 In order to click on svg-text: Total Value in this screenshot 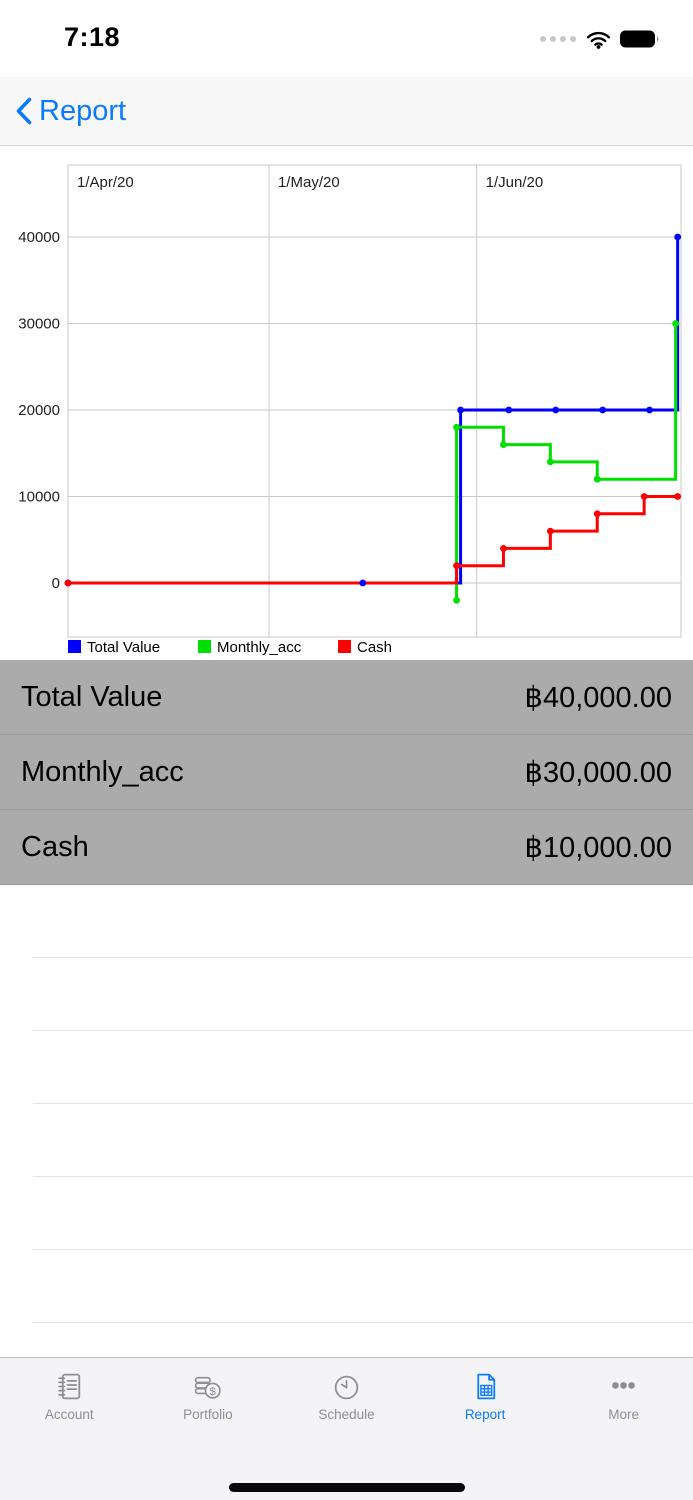, I will do `click(123, 647)`.